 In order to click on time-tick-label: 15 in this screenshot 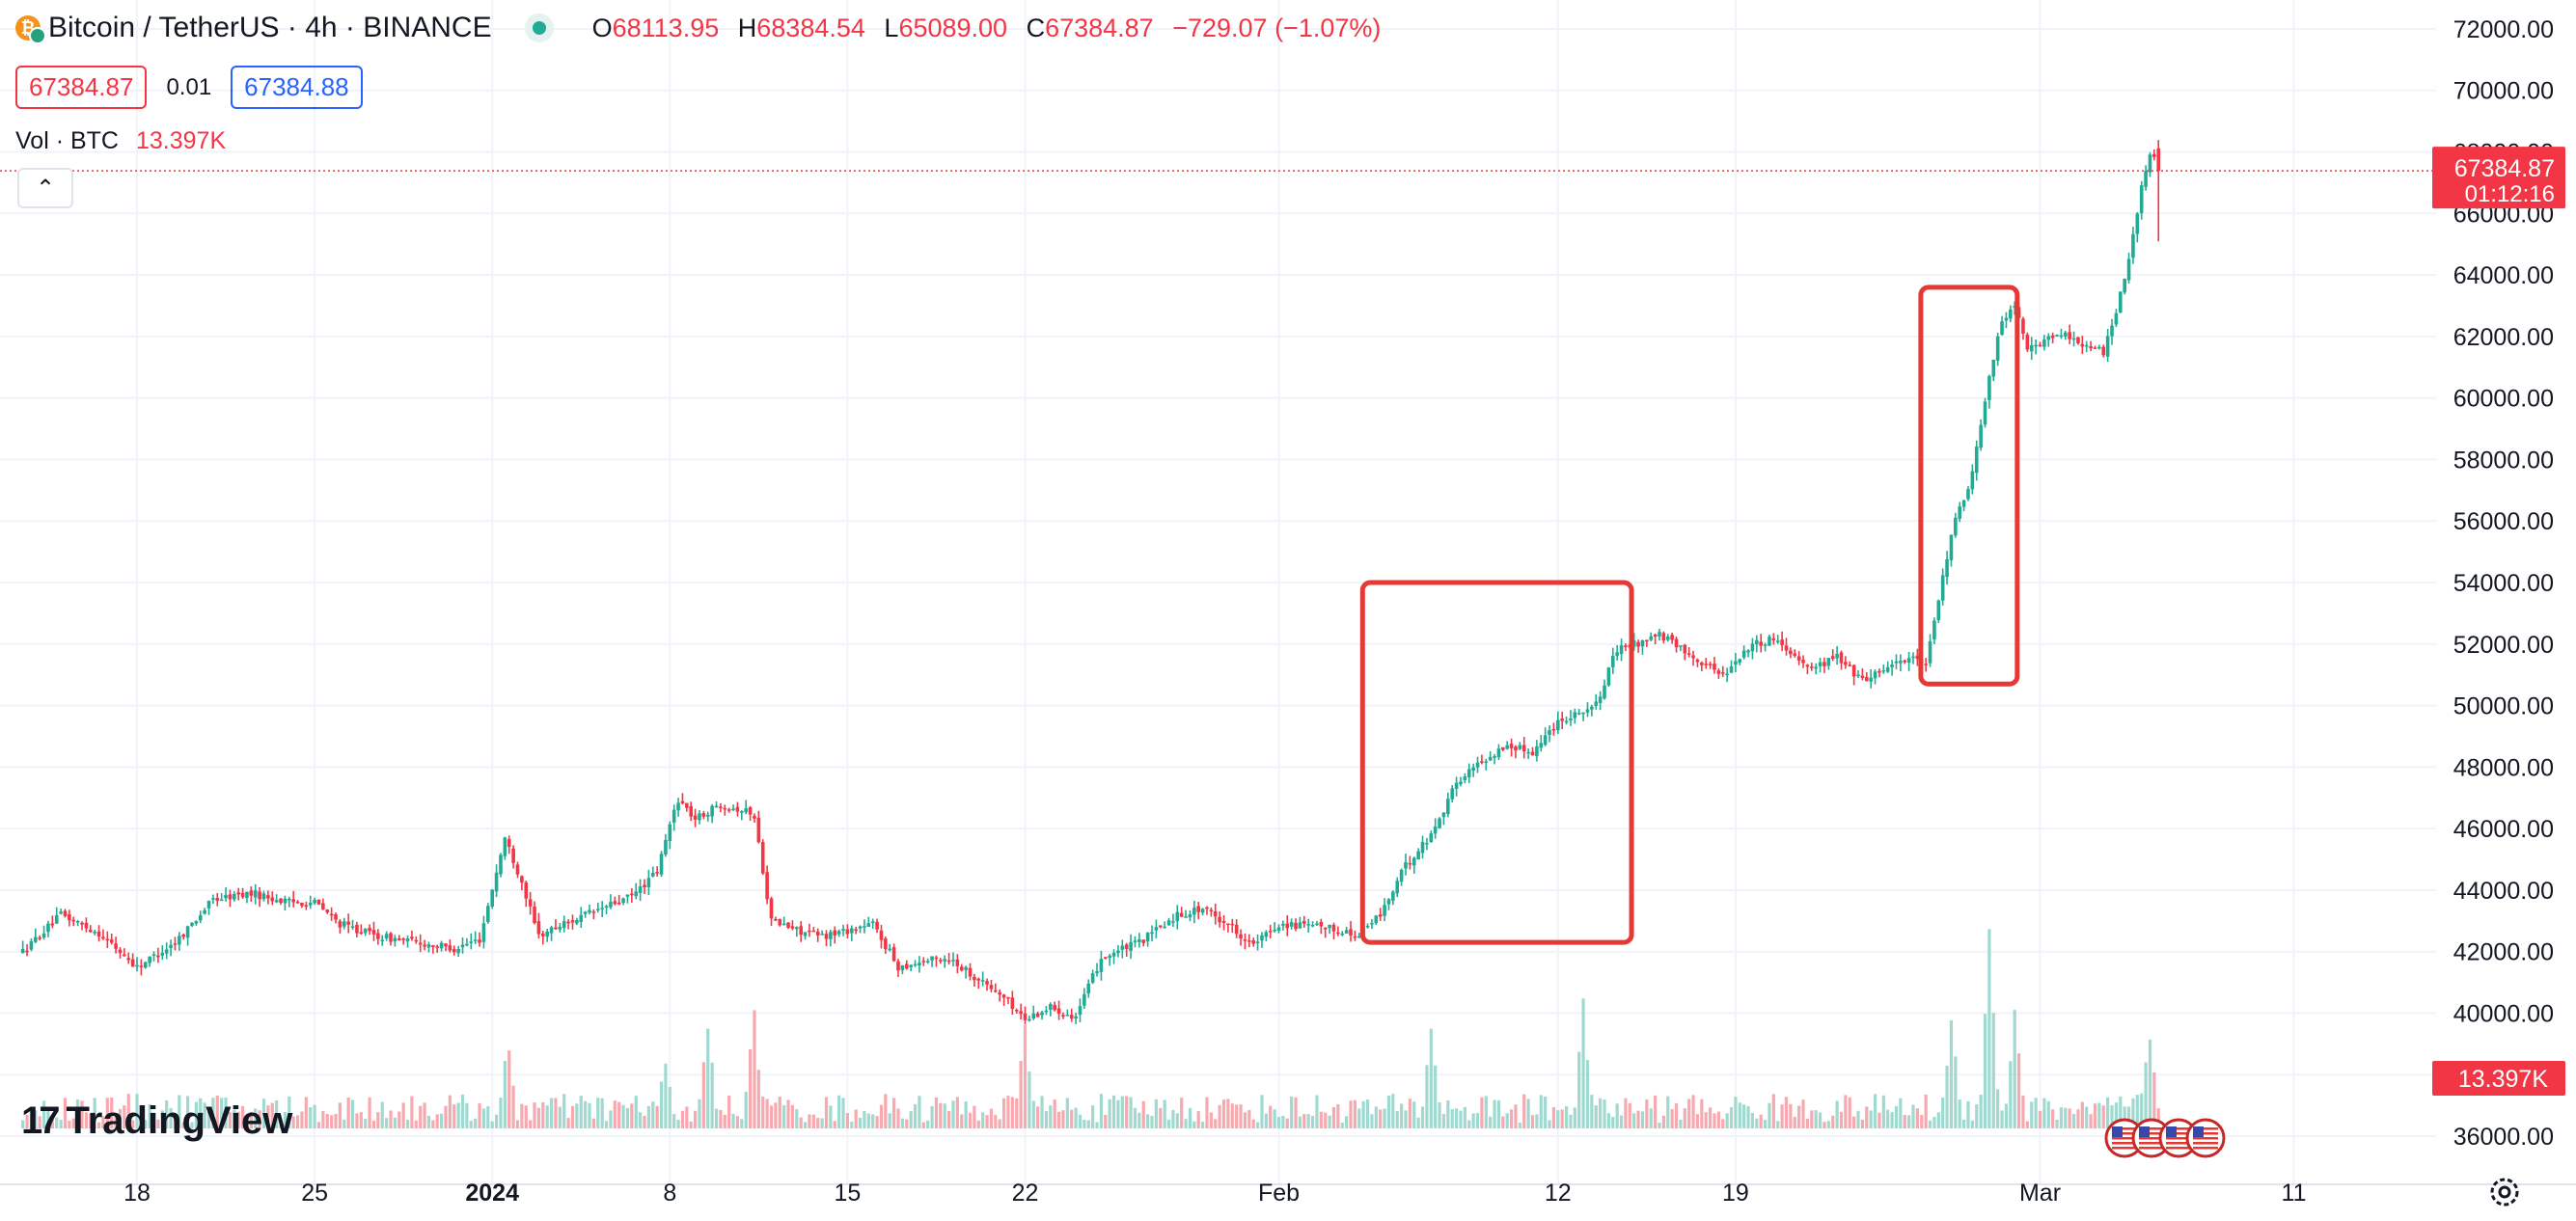, I will do `click(848, 1193)`.